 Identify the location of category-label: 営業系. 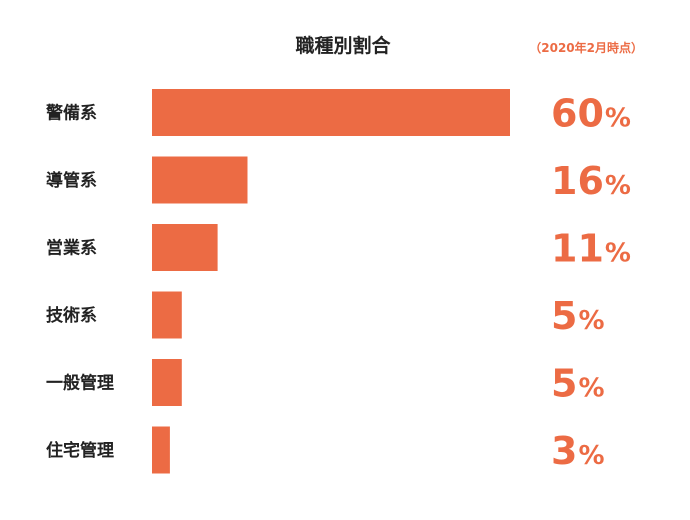
(71, 248).